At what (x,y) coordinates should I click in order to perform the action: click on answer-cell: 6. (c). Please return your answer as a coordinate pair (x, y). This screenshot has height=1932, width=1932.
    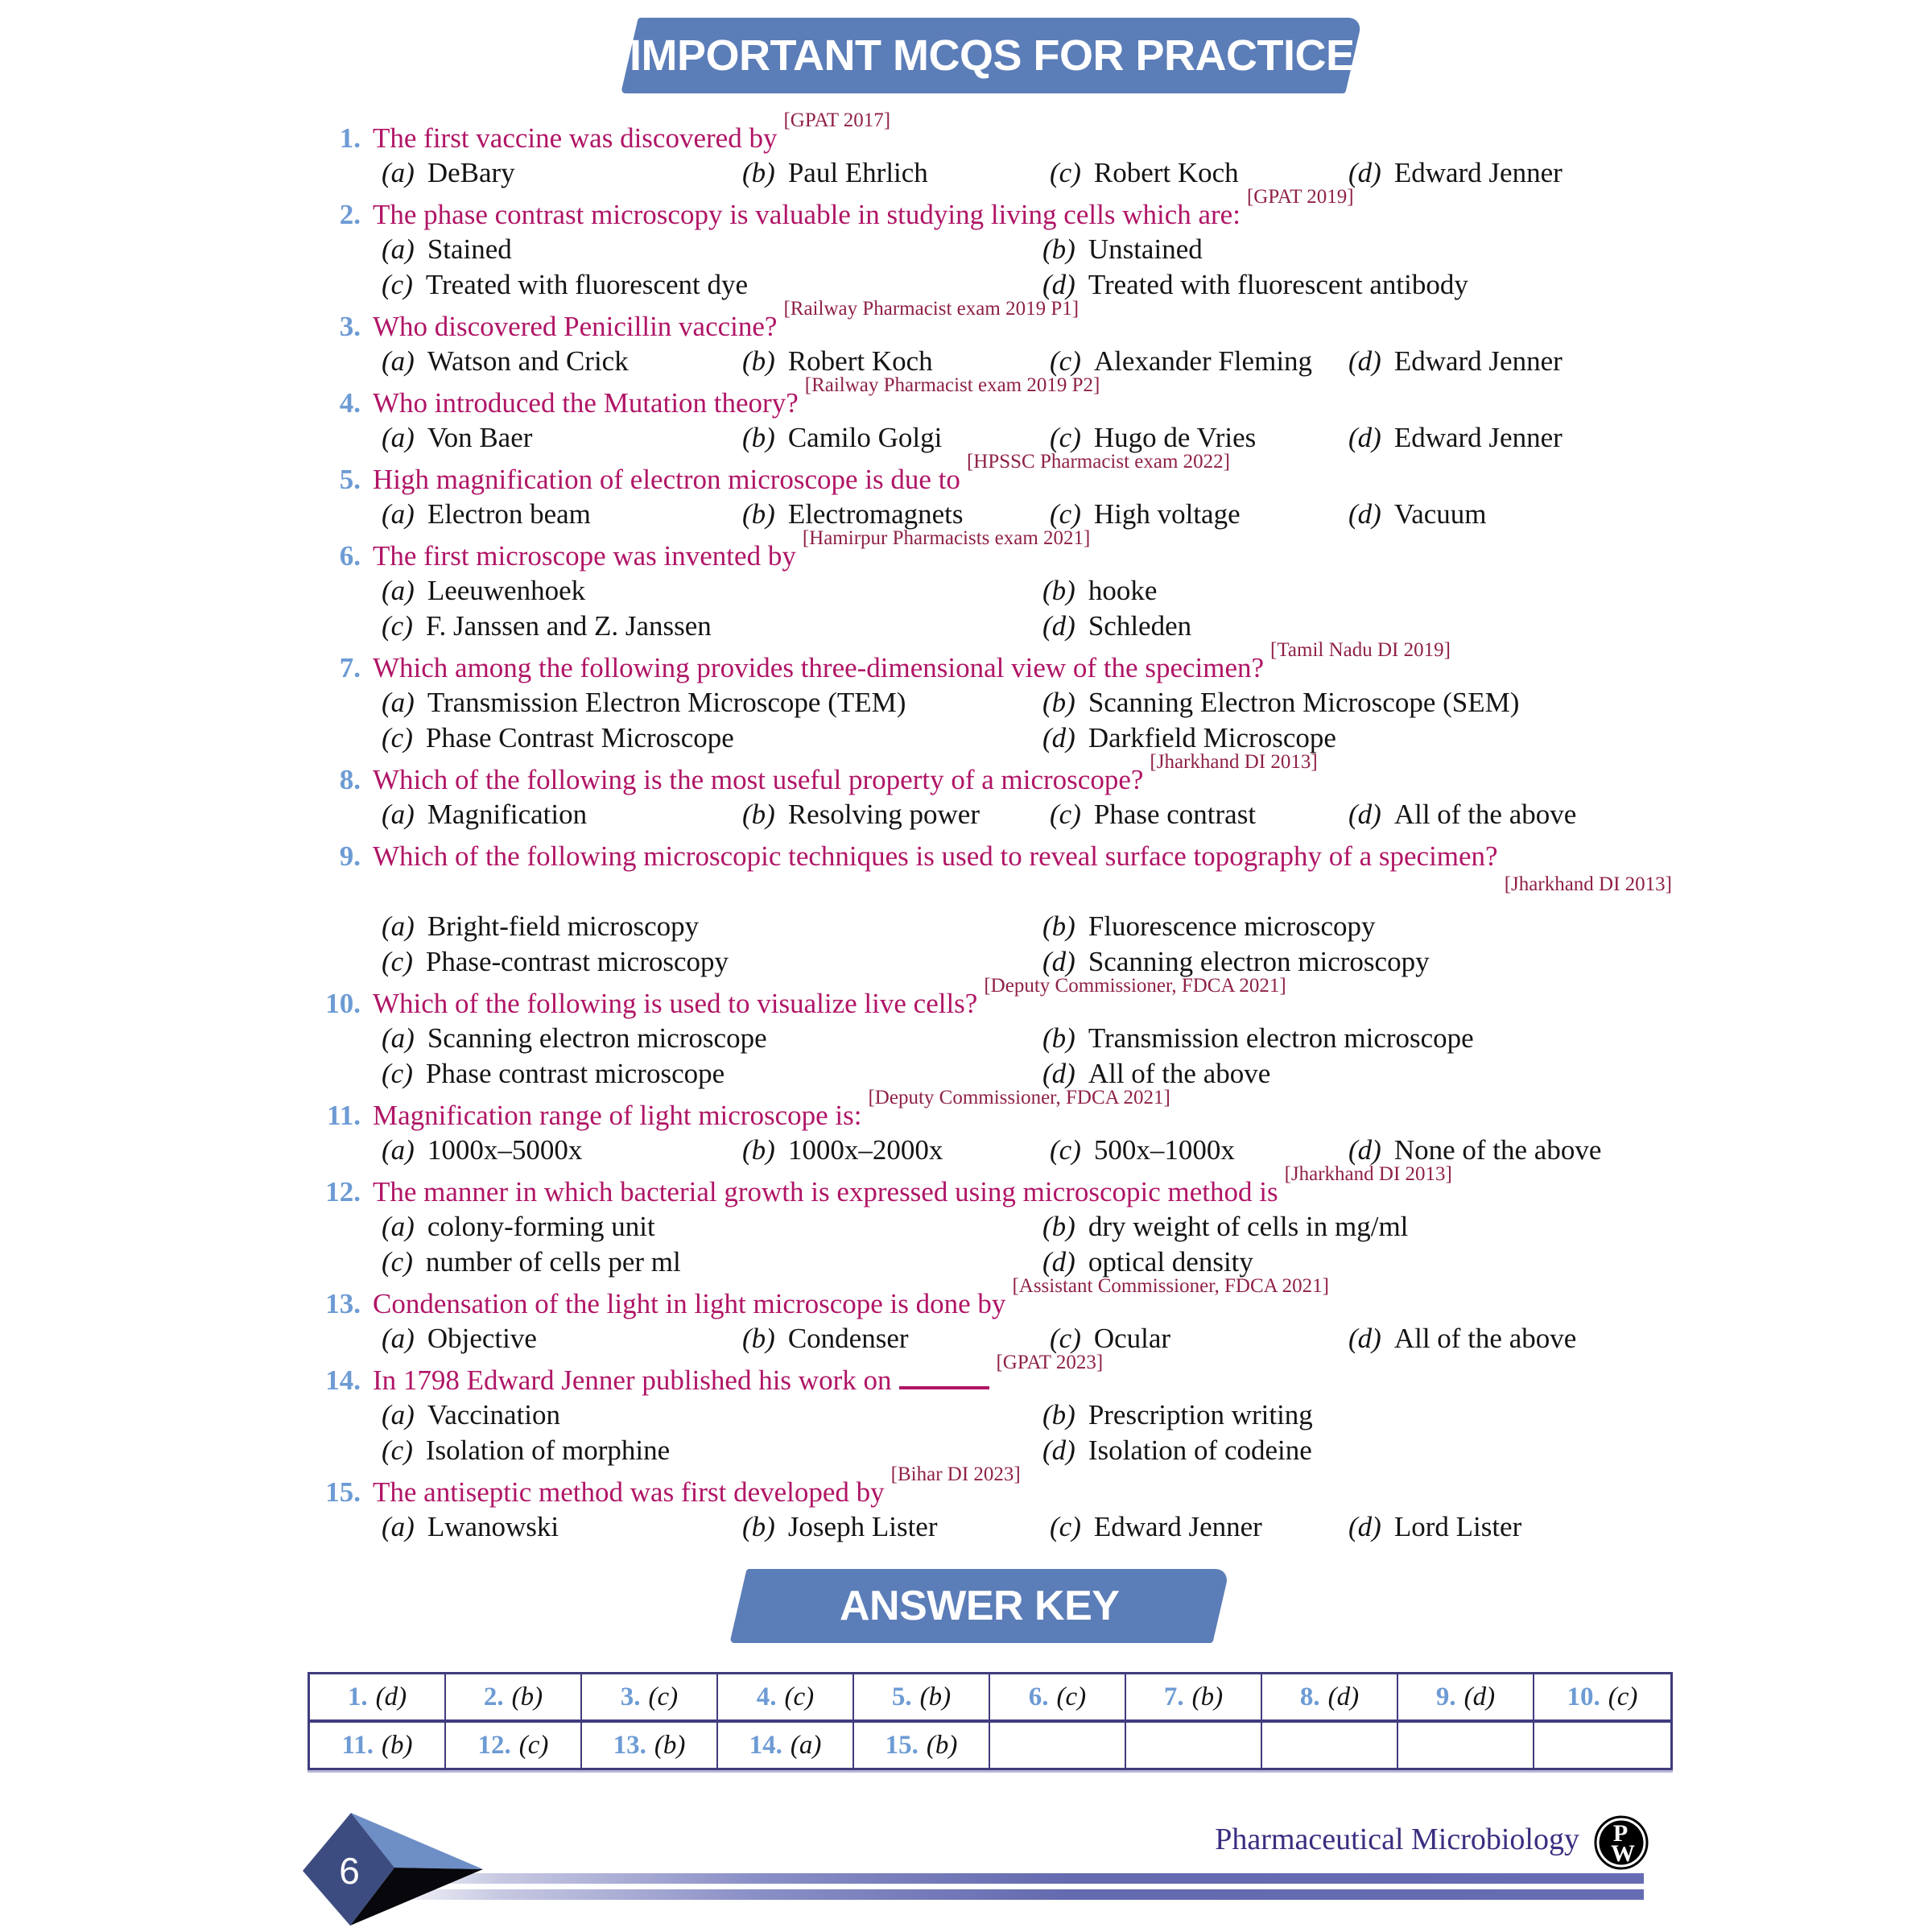
    Looking at the image, I should click on (1058, 1698).